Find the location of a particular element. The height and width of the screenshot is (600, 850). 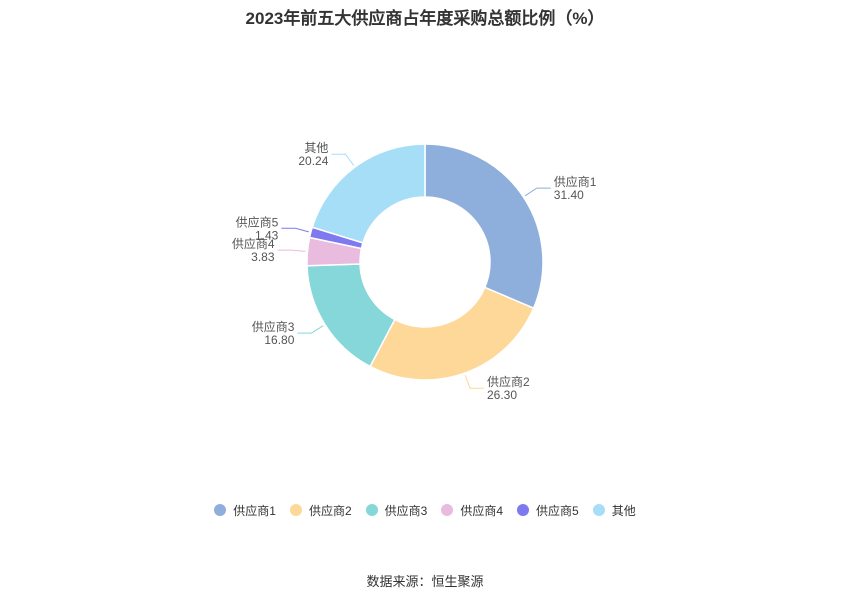

slice-value-label: 3.83 is located at coordinates (263, 257).